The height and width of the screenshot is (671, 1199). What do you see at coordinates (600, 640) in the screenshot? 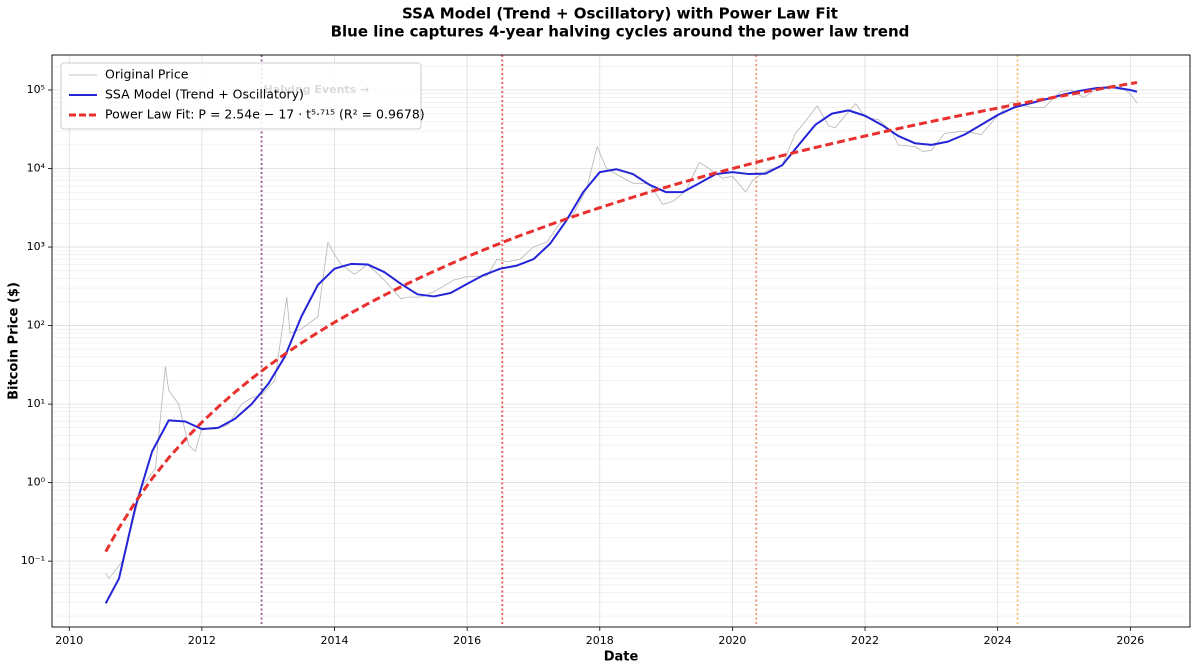
I see `x-tick-label: 2018` at bounding box center [600, 640].